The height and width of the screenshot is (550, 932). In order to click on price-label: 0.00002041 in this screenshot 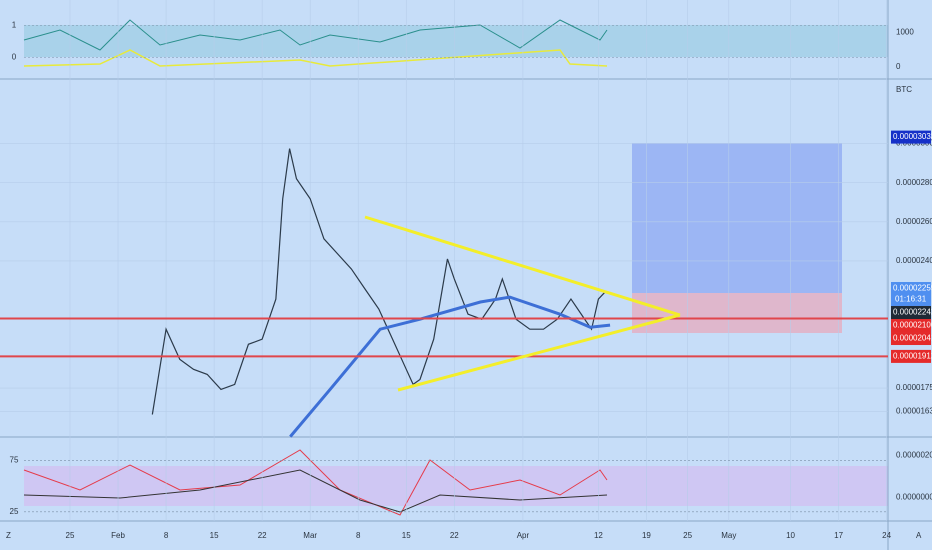, I will do `click(912, 338)`.